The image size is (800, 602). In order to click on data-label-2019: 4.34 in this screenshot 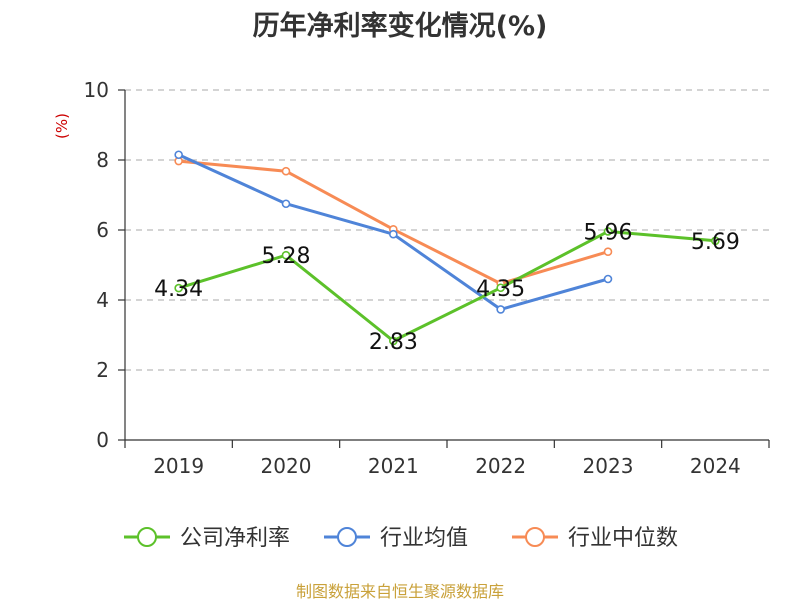, I will do `click(178, 289)`.